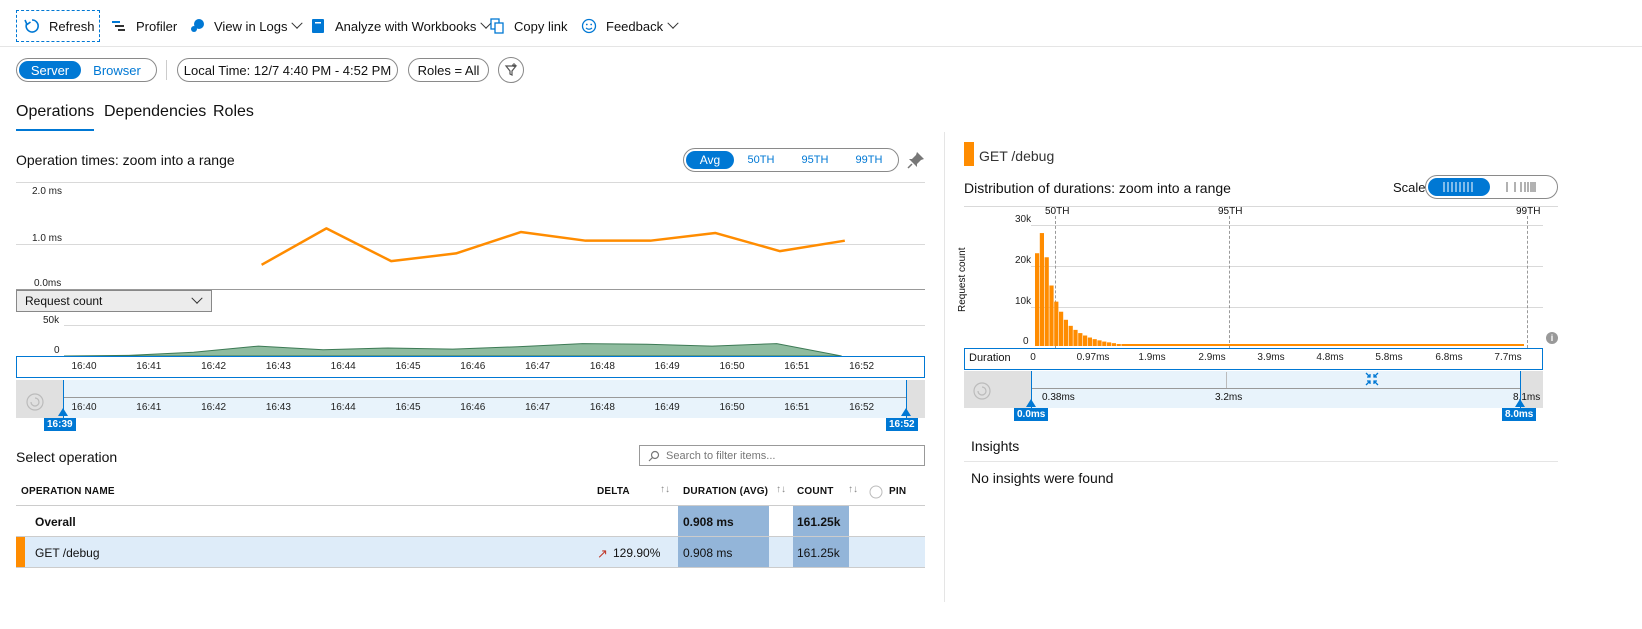  Describe the element at coordinates (1058, 397) in the screenshot. I see `brush-tick: 0.38ms` at that location.